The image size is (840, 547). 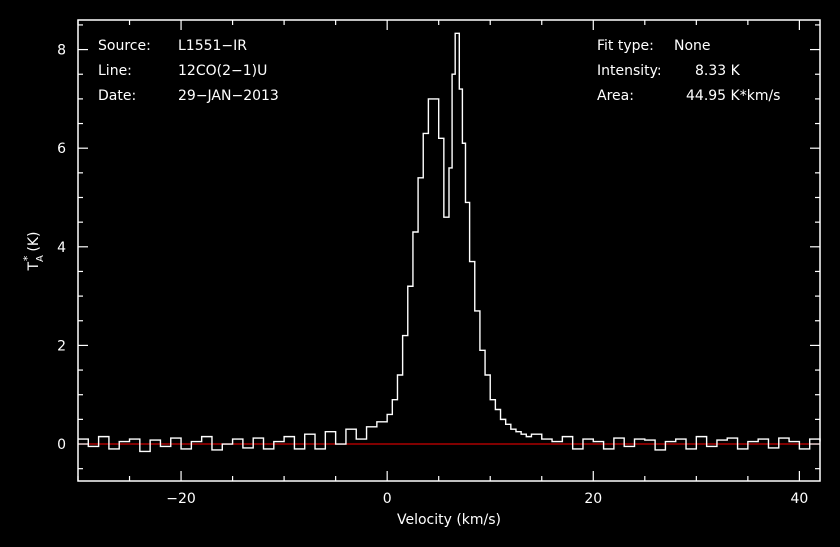 What do you see at coordinates (124, 46) in the screenshot?
I see `annotation-source-key: Source:` at bounding box center [124, 46].